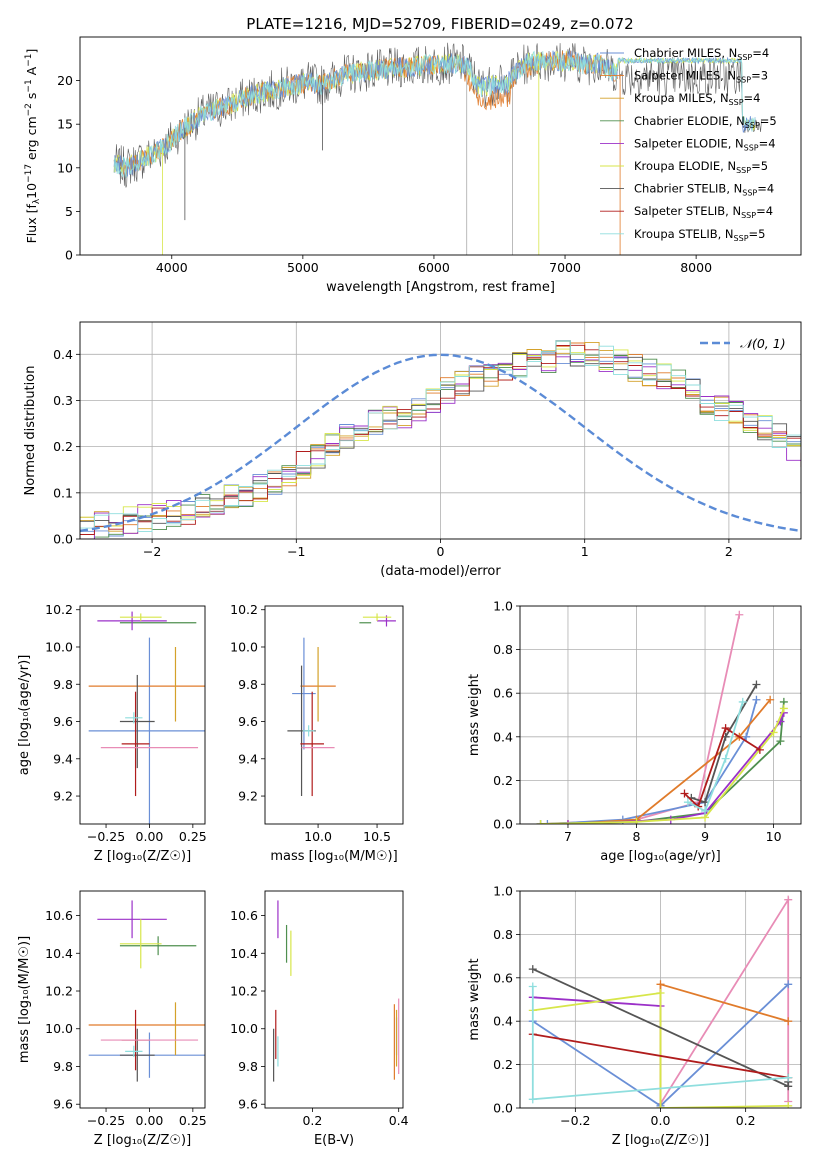 The height and width of the screenshot is (1170, 819). I want to click on legend-eq: =3, so click(759, 76).